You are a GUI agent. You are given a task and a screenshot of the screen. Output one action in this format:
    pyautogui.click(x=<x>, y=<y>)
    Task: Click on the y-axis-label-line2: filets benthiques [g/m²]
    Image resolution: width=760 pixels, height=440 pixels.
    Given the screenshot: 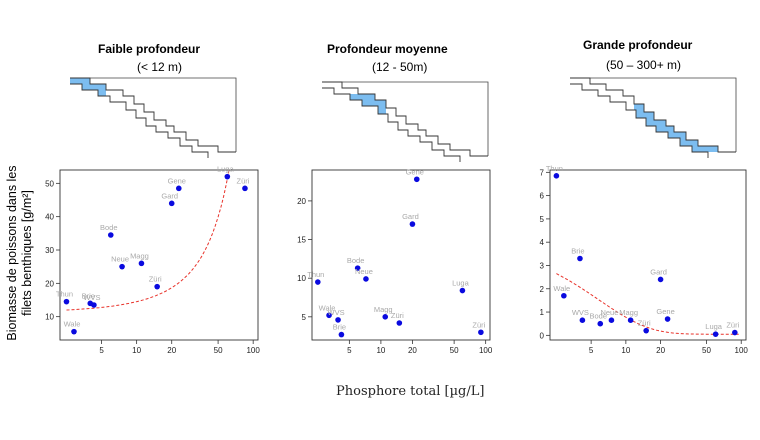 What is the action you would take?
    pyautogui.click(x=27, y=253)
    